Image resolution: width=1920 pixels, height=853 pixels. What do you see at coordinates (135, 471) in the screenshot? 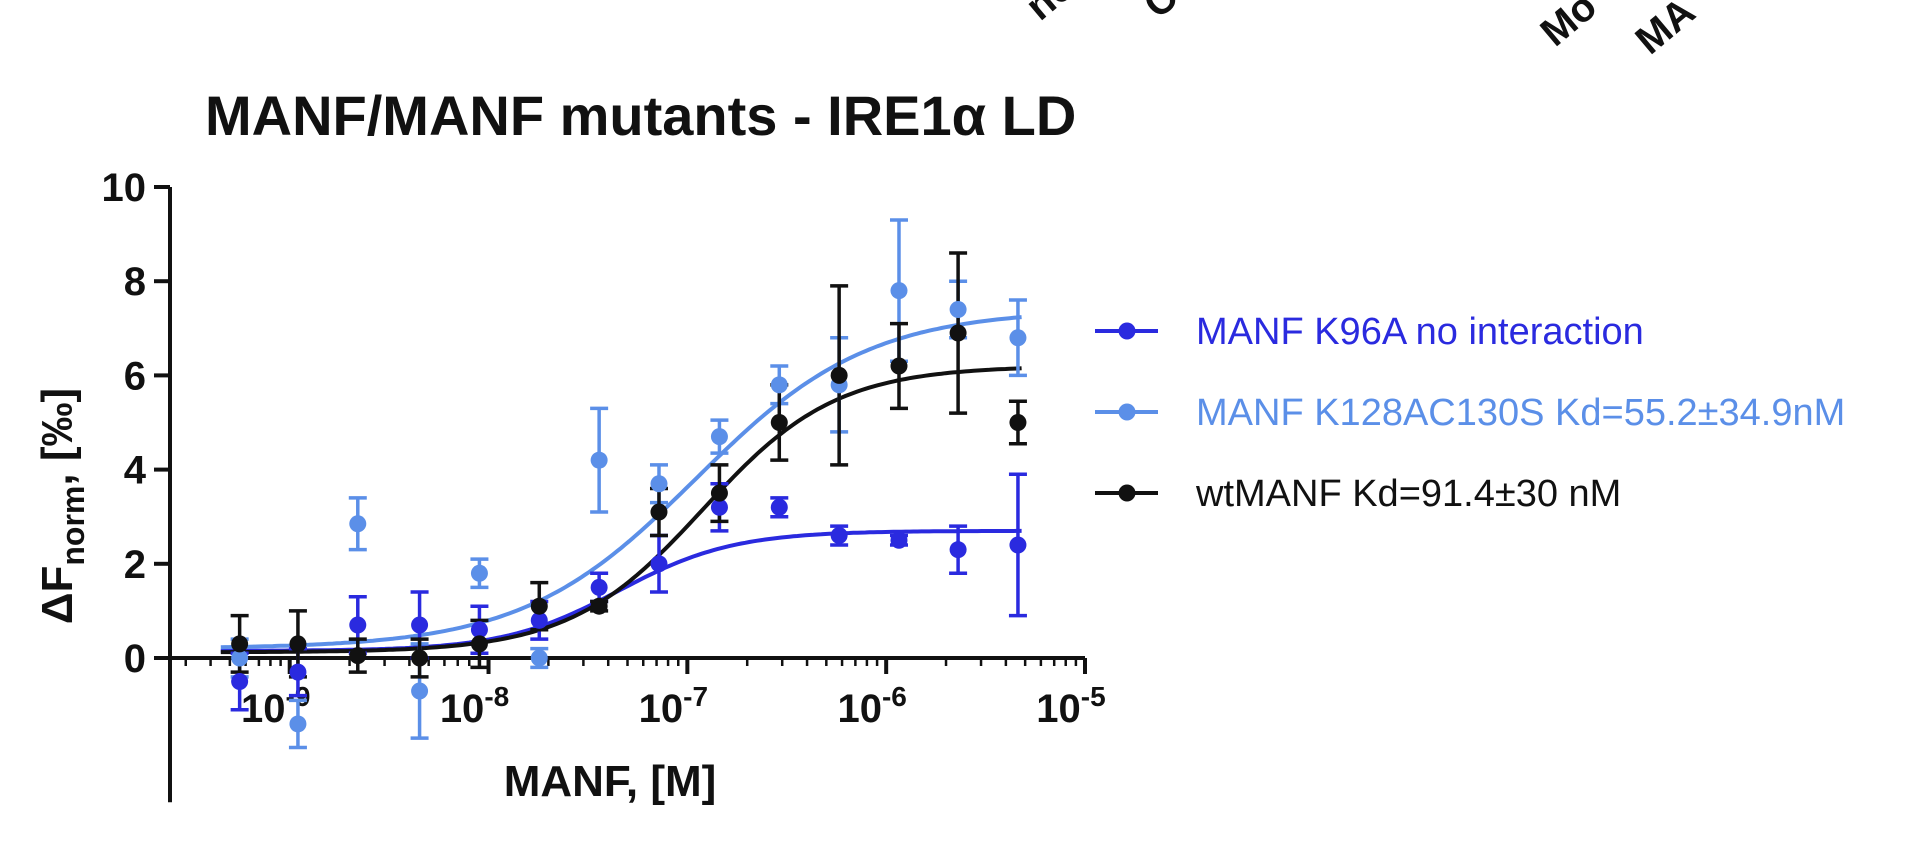
I see `y-tick-label: 4` at bounding box center [135, 471].